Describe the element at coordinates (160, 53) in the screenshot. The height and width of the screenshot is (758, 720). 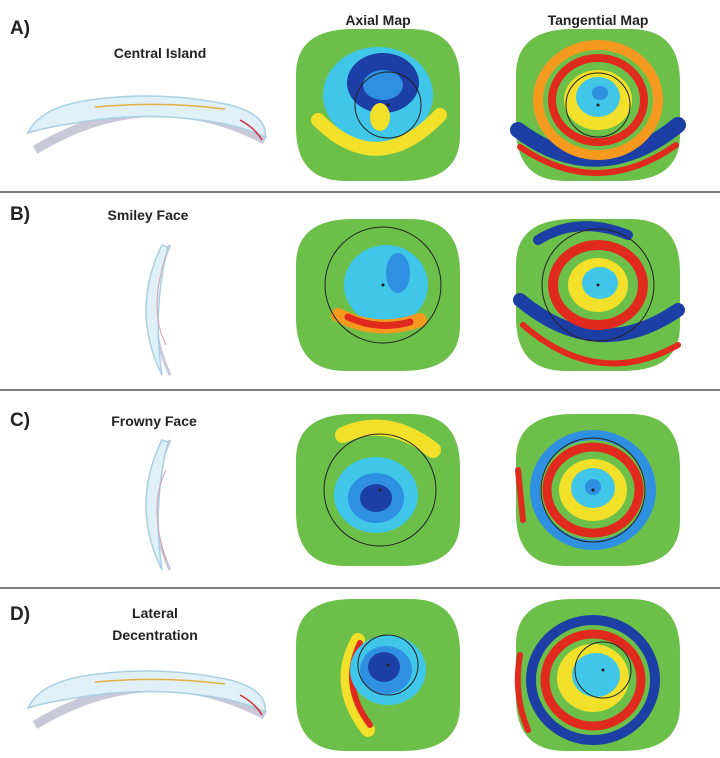
I see `row-title: Central Island` at that location.